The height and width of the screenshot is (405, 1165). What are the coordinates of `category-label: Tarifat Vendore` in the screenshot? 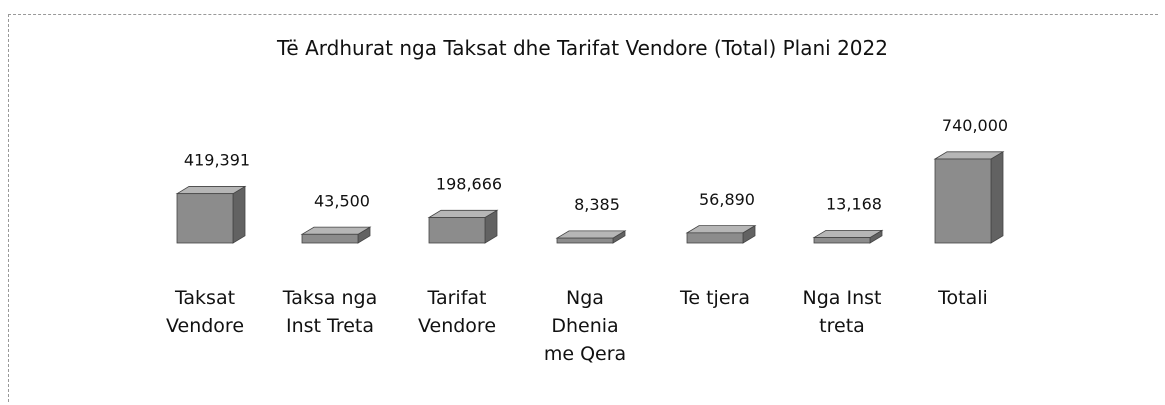 It's located at (457, 312).